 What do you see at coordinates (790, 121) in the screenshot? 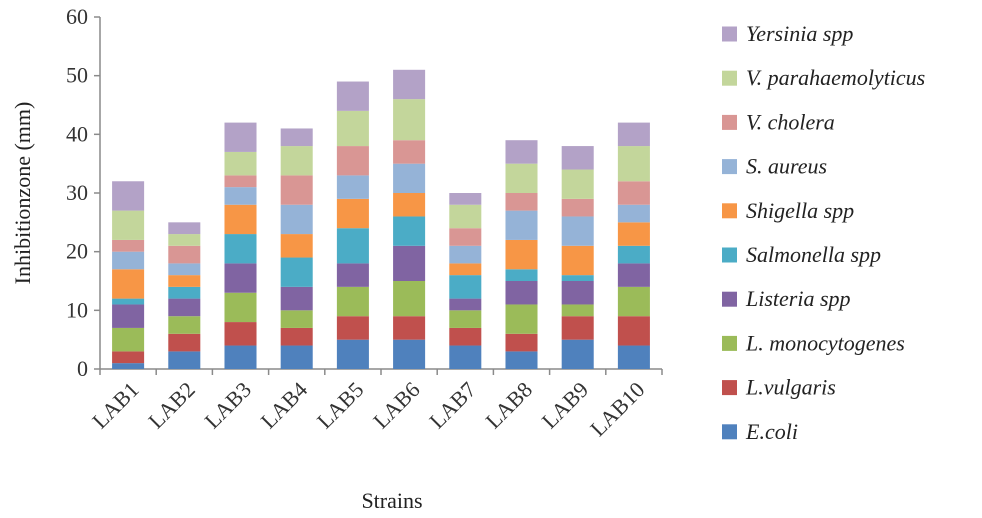
I see `legend-label: V. cholera` at bounding box center [790, 121].